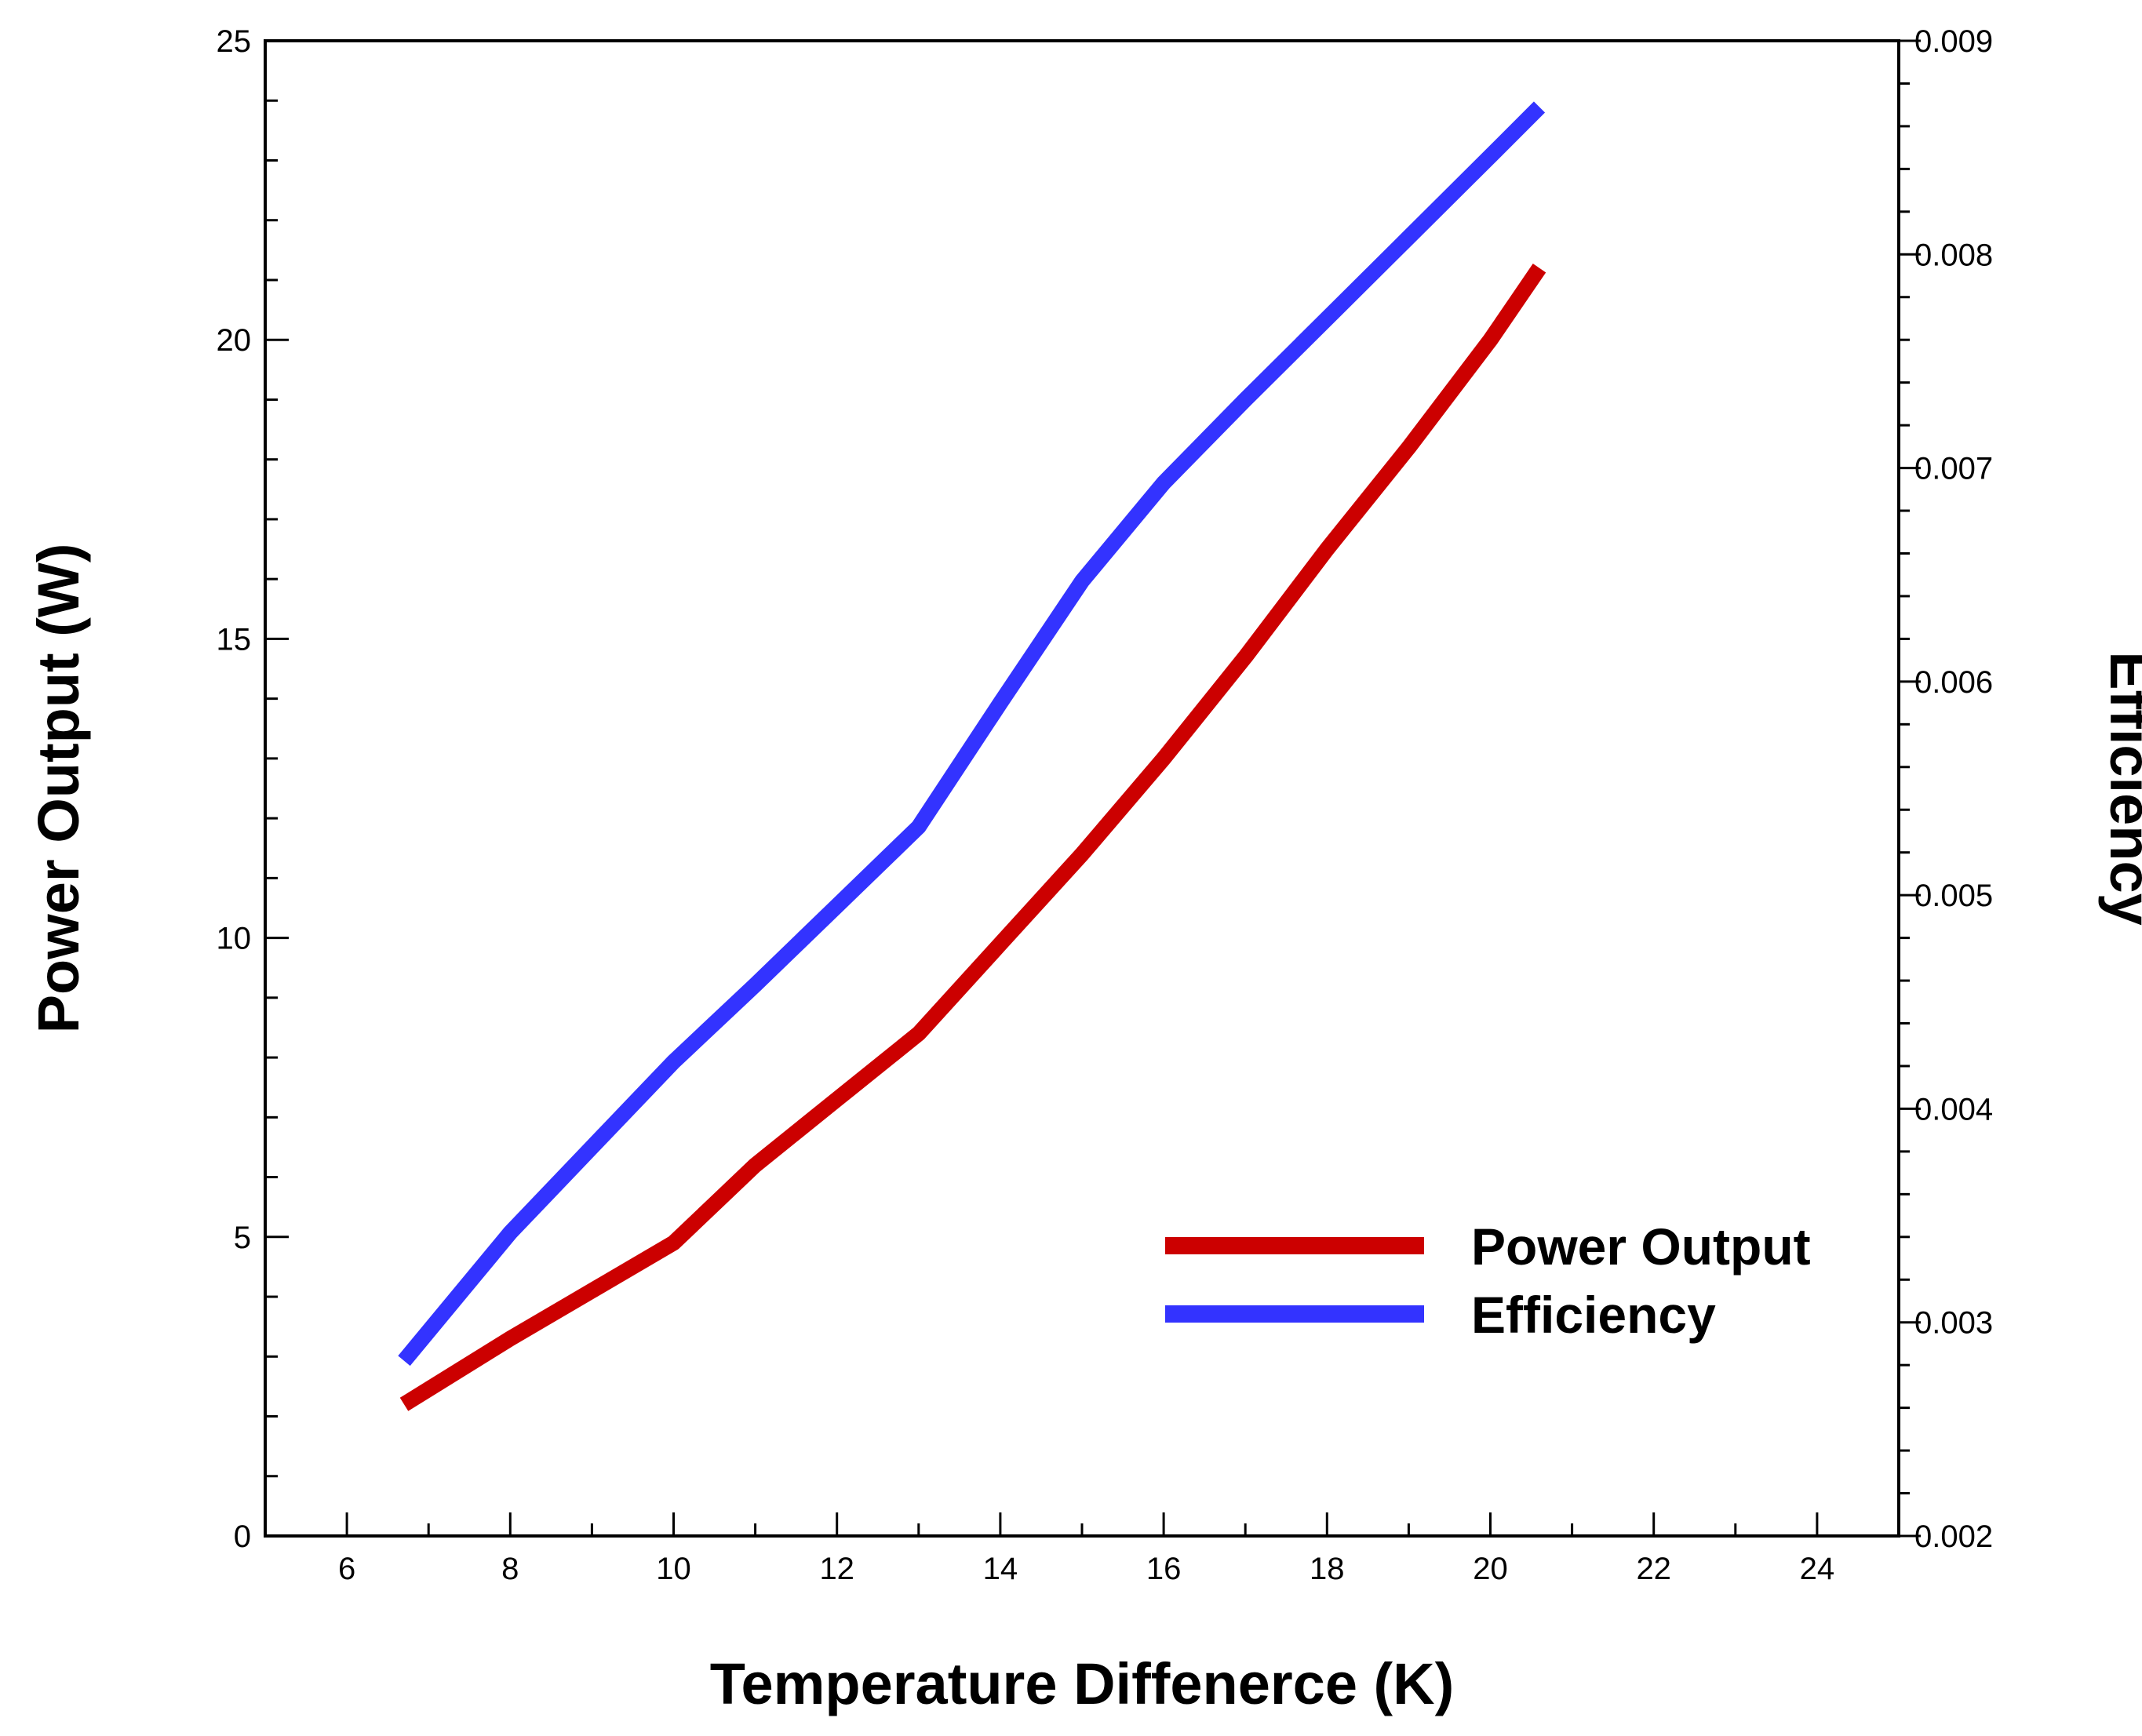 This screenshot has width=2142, height=1736. What do you see at coordinates (242, 1238) in the screenshot?
I see `y-left-tick-label: 5` at bounding box center [242, 1238].